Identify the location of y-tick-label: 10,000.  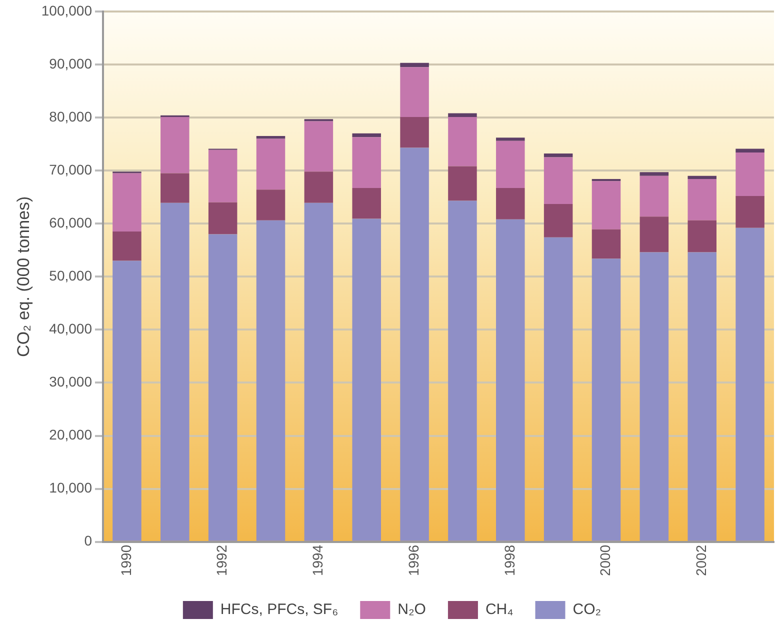
(70, 488).